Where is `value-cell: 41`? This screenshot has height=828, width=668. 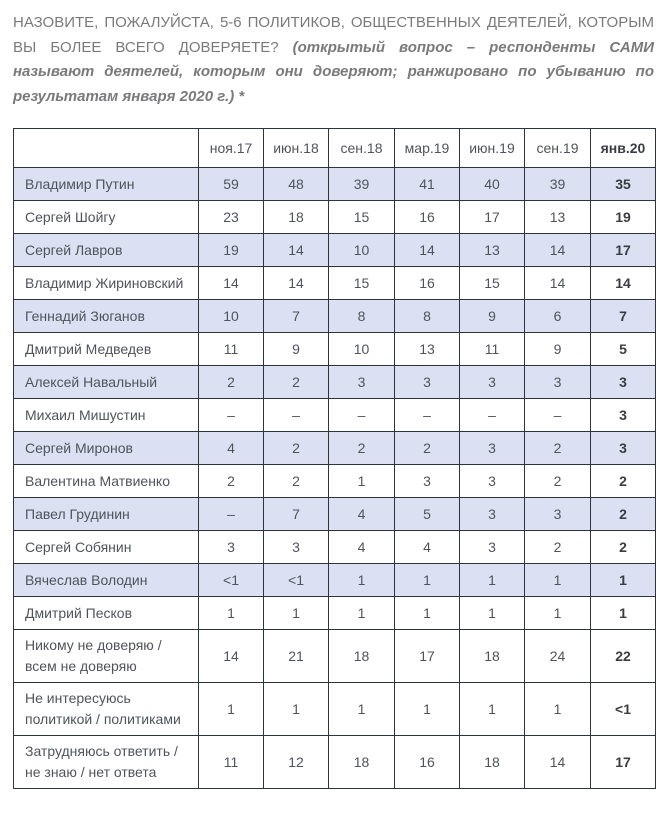
value-cell: 41 is located at coordinates (427, 184).